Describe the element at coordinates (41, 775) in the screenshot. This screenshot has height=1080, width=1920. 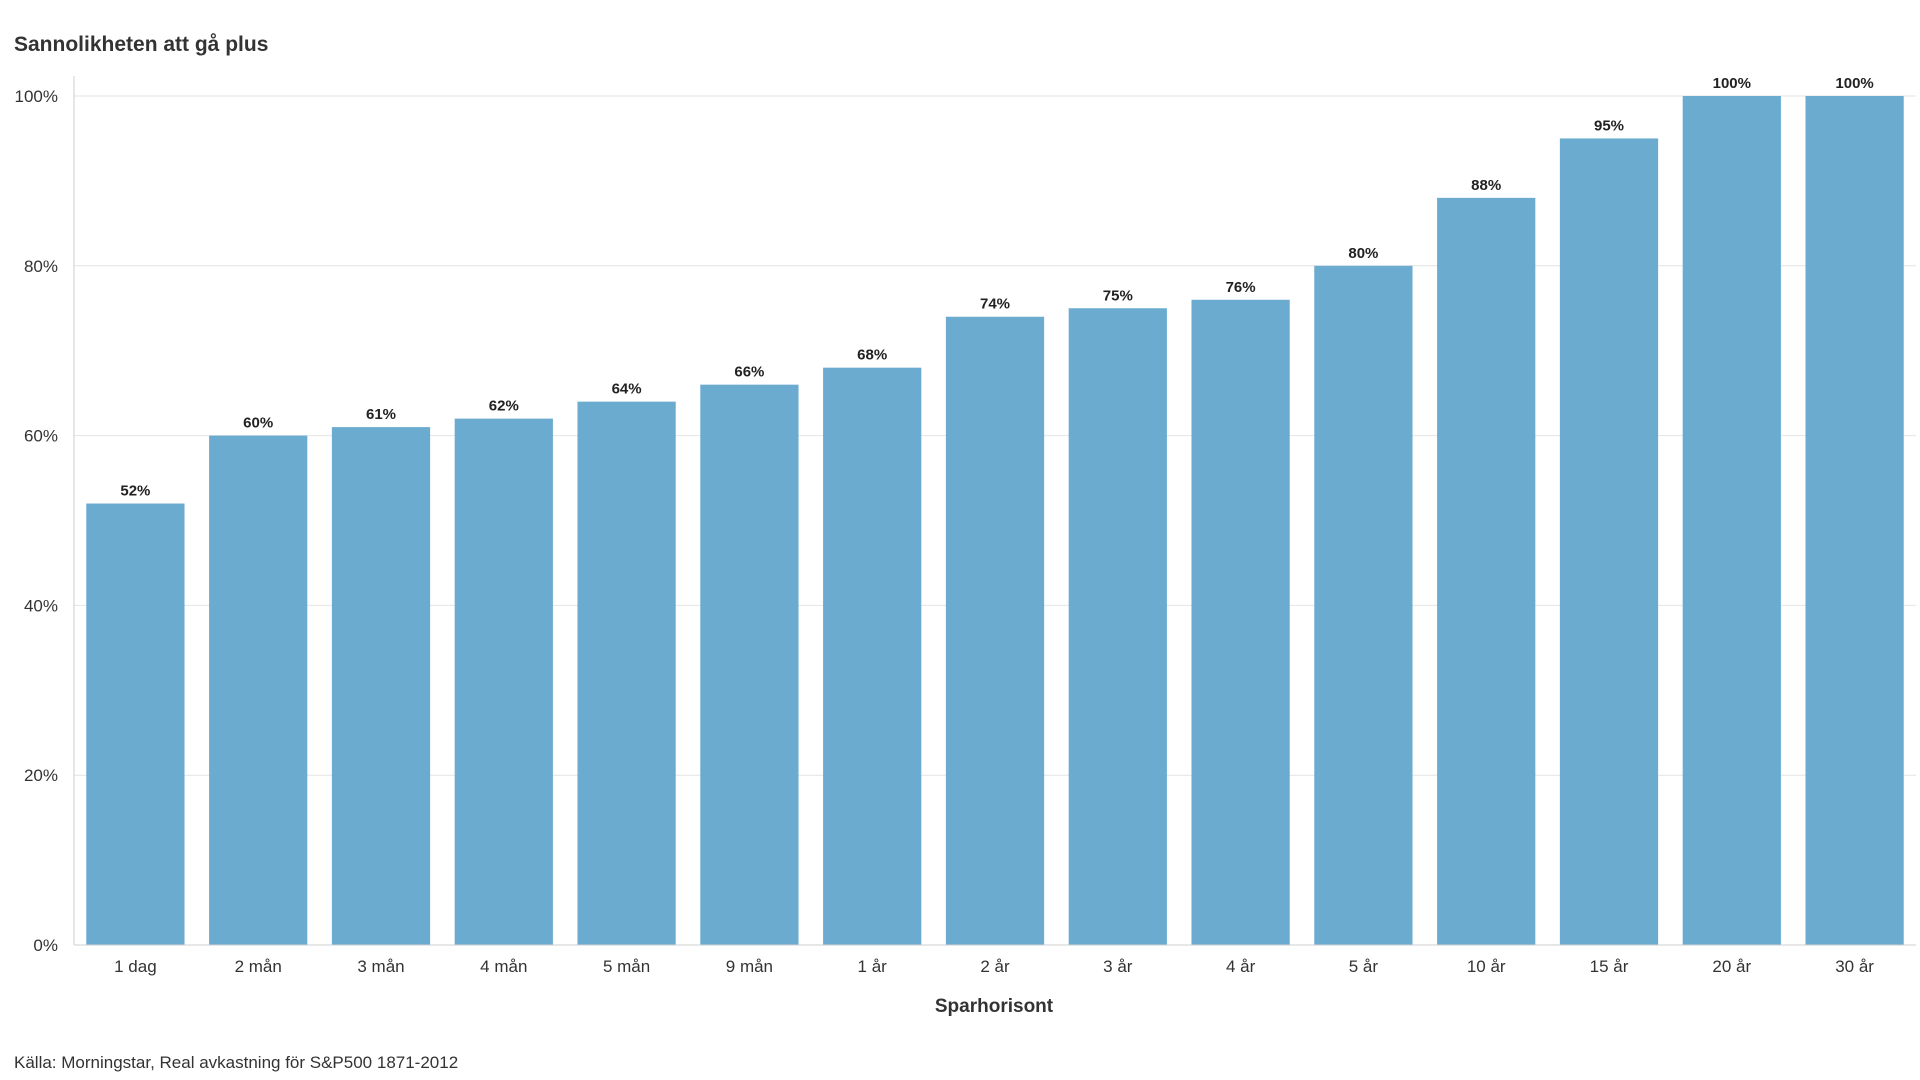
I see `y-tick-label: 20%` at that location.